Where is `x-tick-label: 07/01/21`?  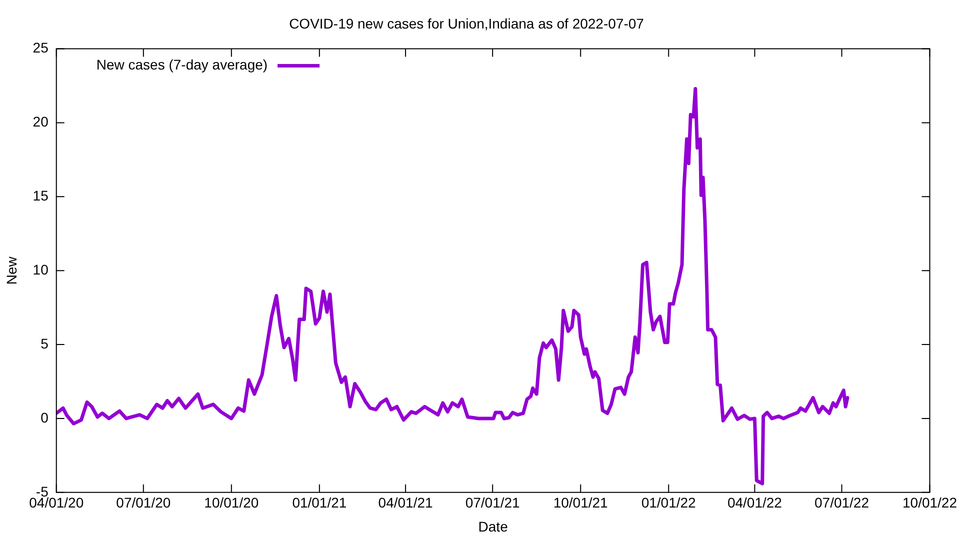 x-tick-label: 07/01/21 is located at coordinates (492, 502).